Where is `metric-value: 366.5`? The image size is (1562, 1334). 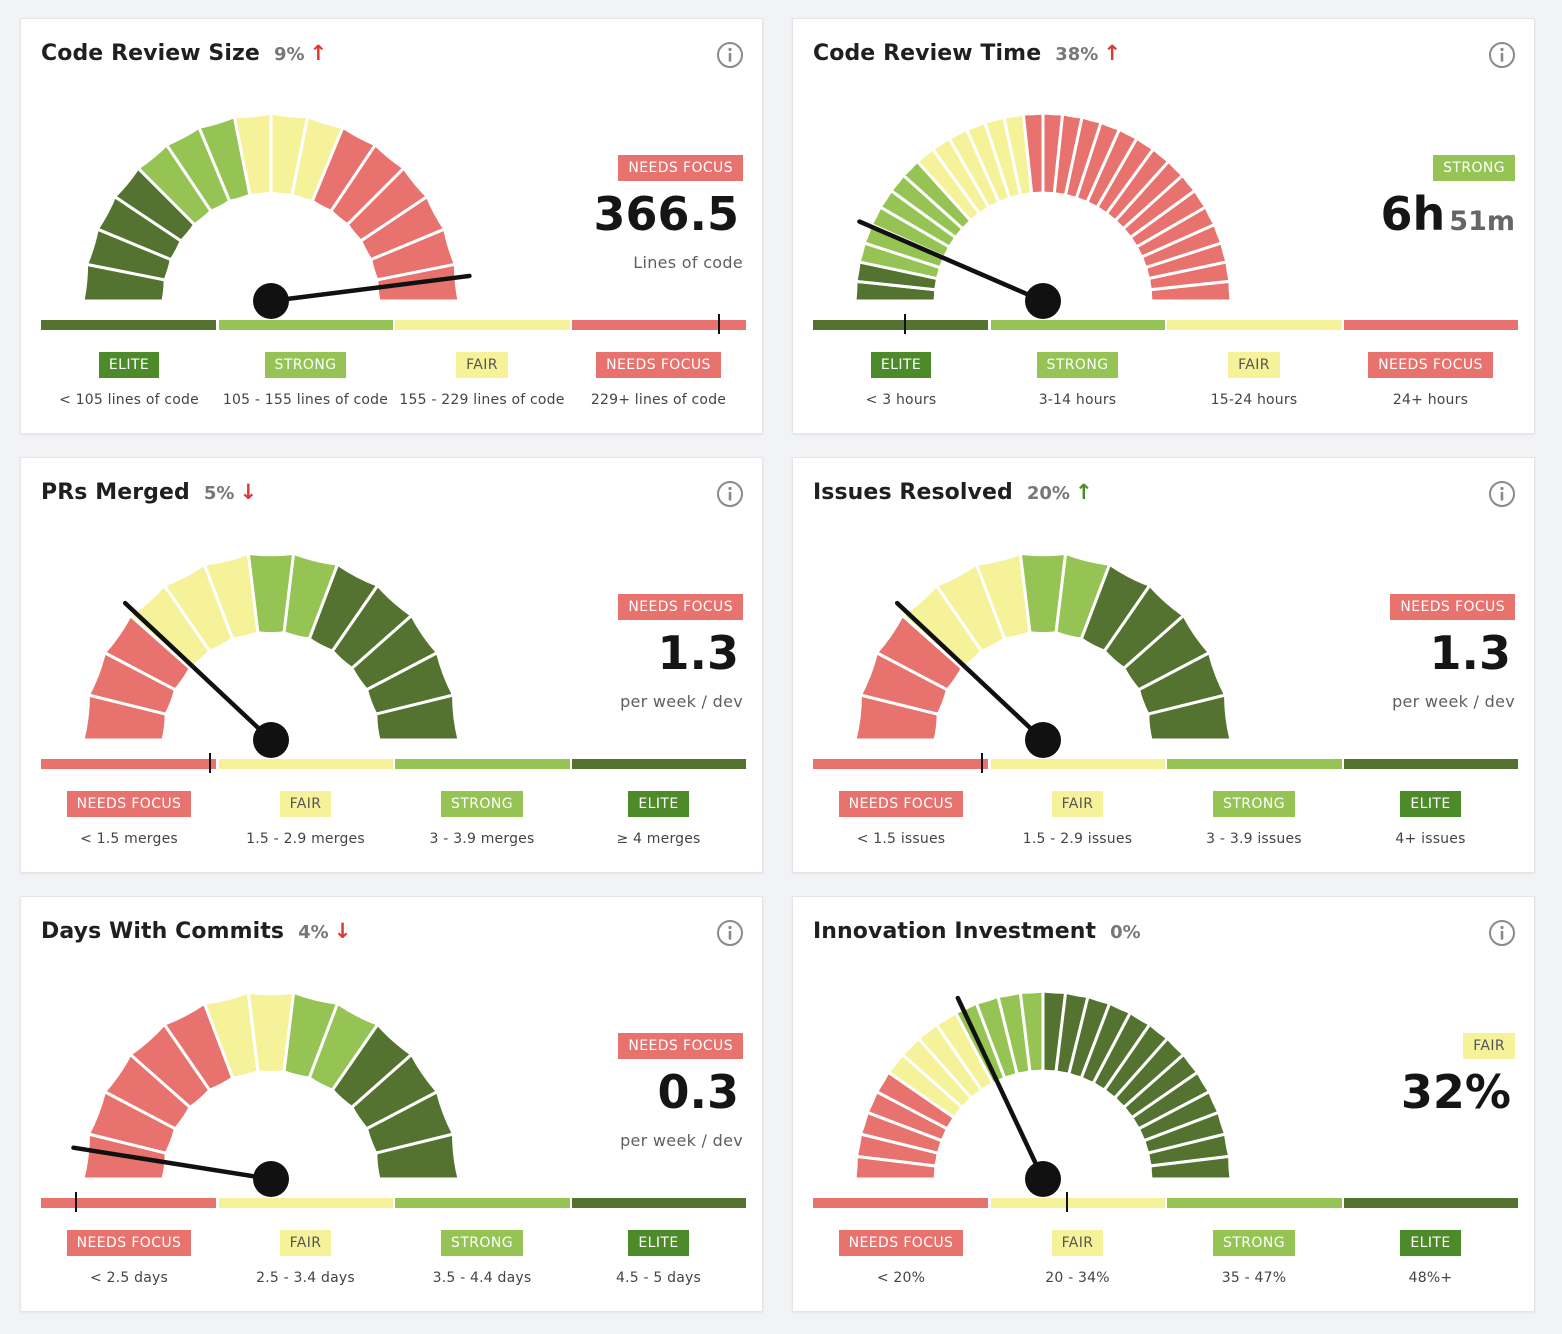 metric-value: 366.5 is located at coordinates (593, 218).